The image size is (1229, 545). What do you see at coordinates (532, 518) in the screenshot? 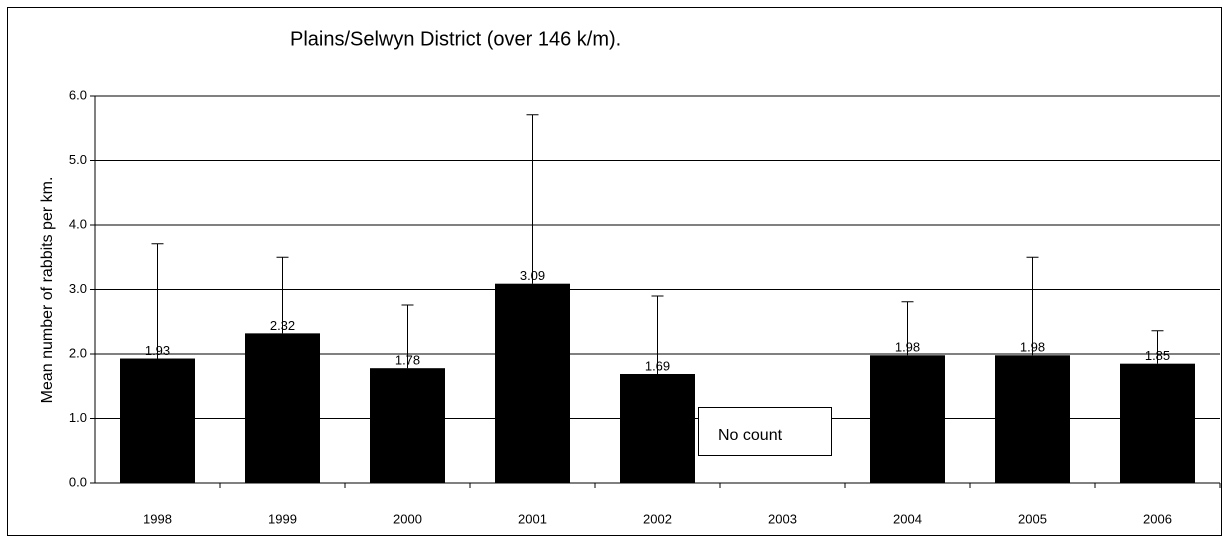
I see `x-tick-label: 2001` at bounding box center [532, 518].